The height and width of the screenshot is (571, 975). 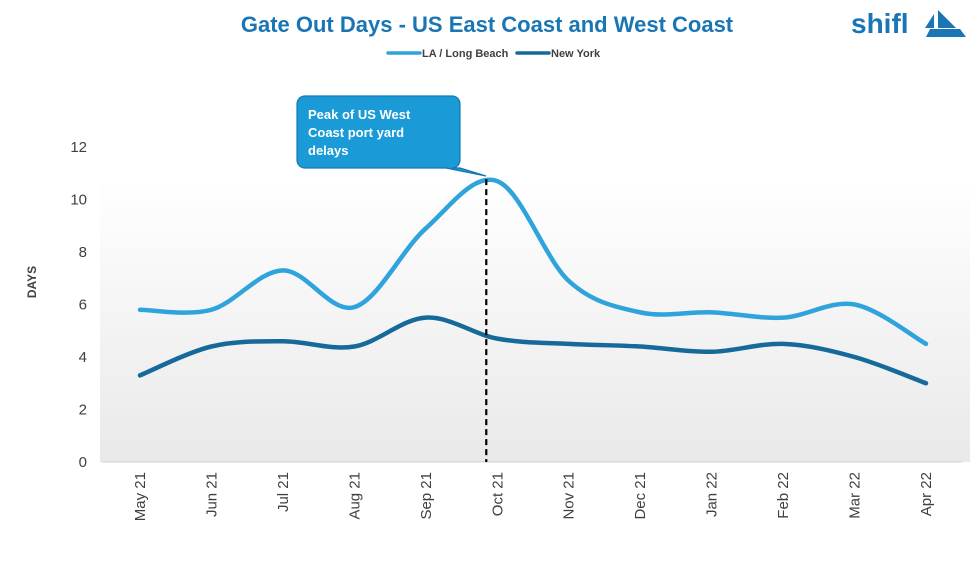 I want to click on x-tick-label: Feb 22, so click(x=783, y=495).